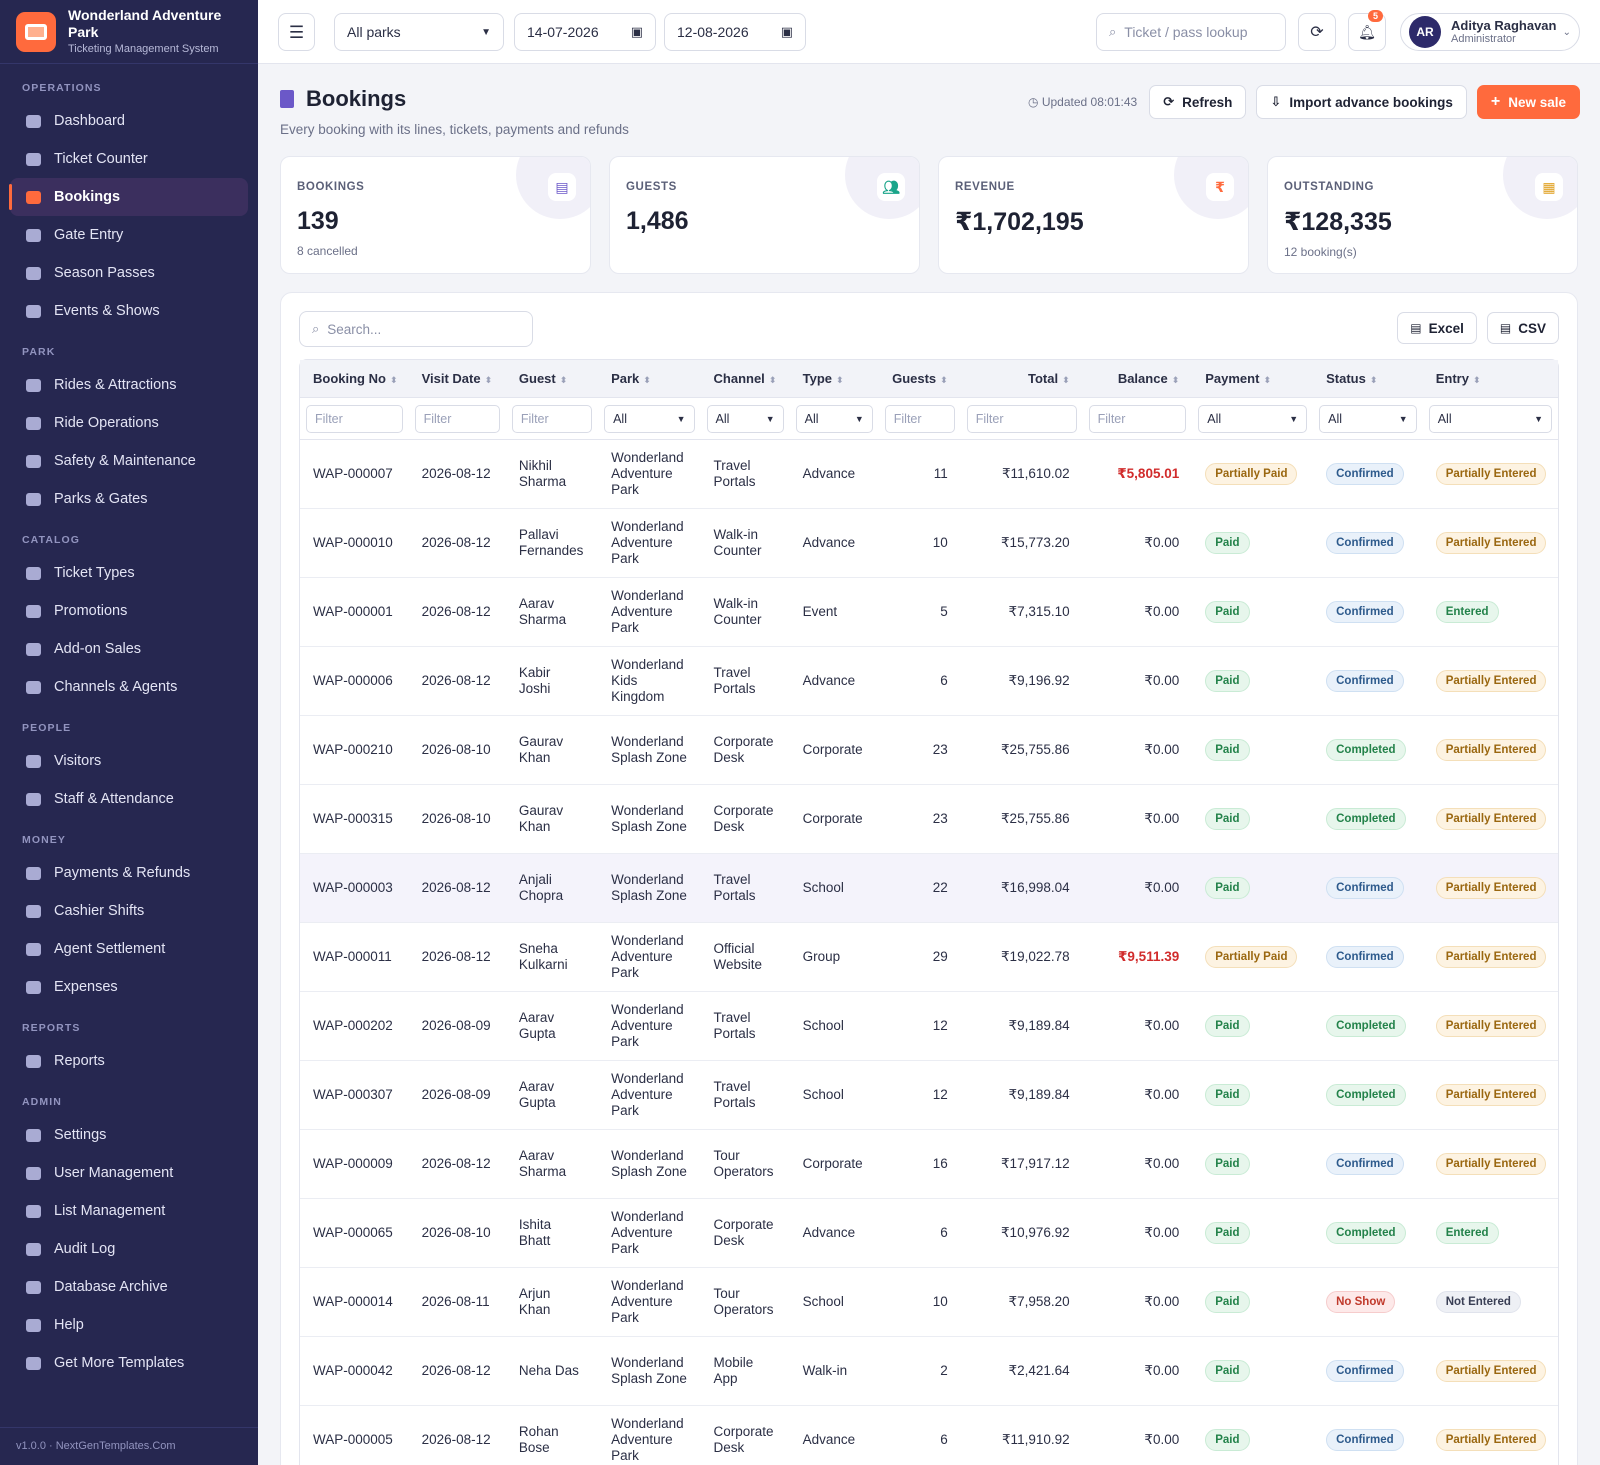 The width and height of the screenshot is (1600, 1465). What do you see at coordinates (1368, 379) in the screenshot?
I see `column-header-status: Status ⬍` at bounding box center [1368, 379].